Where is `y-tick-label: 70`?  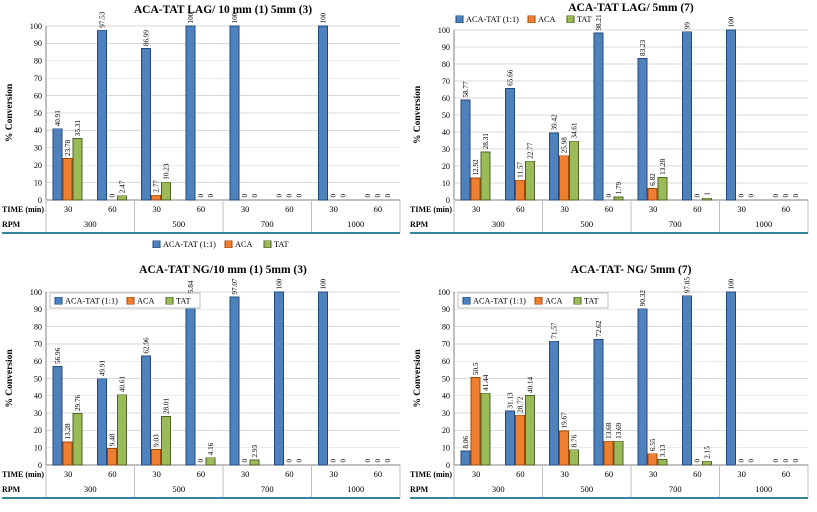
y-tick-label: 70 is located at coordinates (446, 344).